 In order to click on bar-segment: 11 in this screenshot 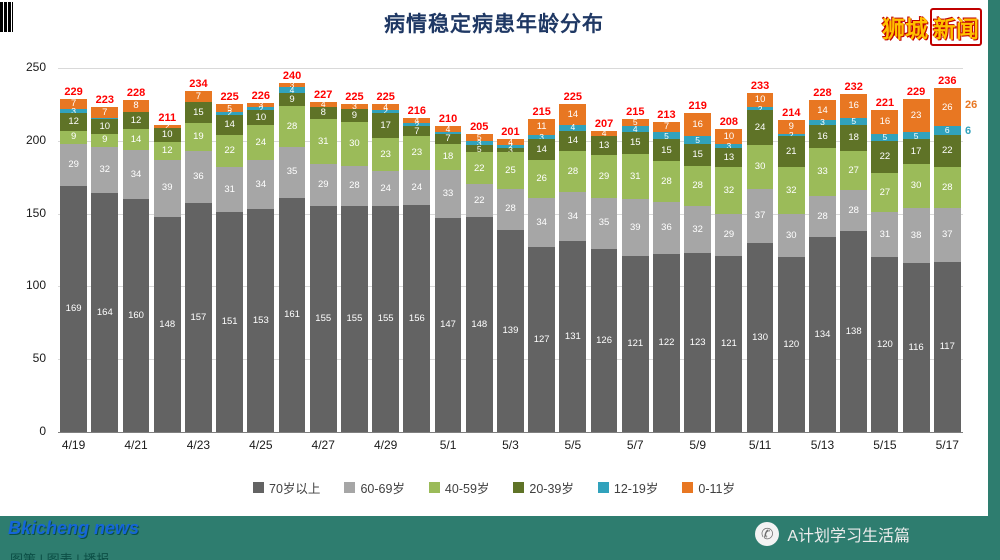, I will do `click(542, 127)`.